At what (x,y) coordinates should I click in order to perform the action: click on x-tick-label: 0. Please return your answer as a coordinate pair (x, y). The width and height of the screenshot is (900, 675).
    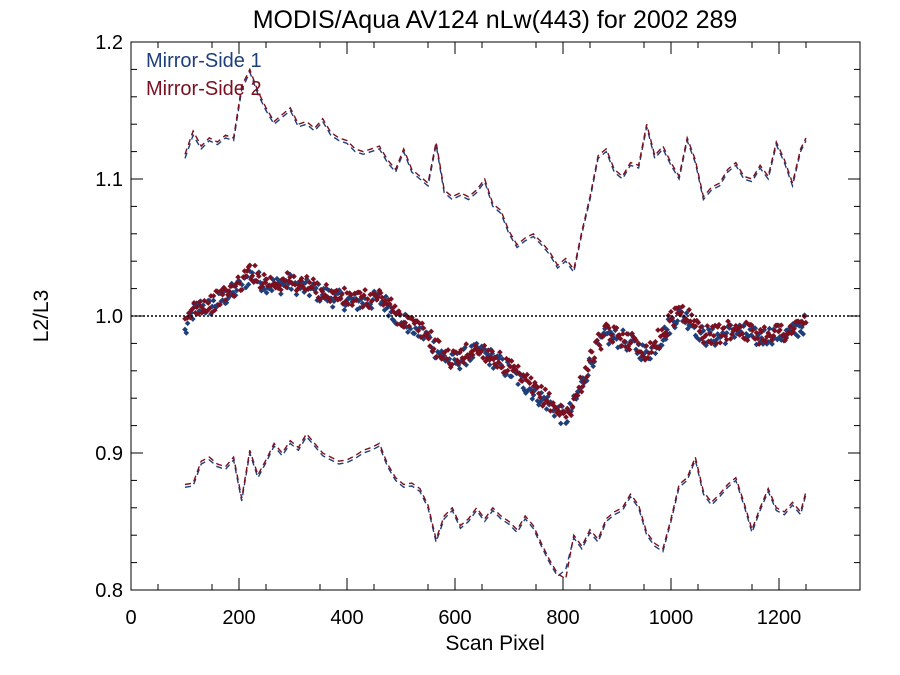
    Looking at the image, I should click on (130, 618).